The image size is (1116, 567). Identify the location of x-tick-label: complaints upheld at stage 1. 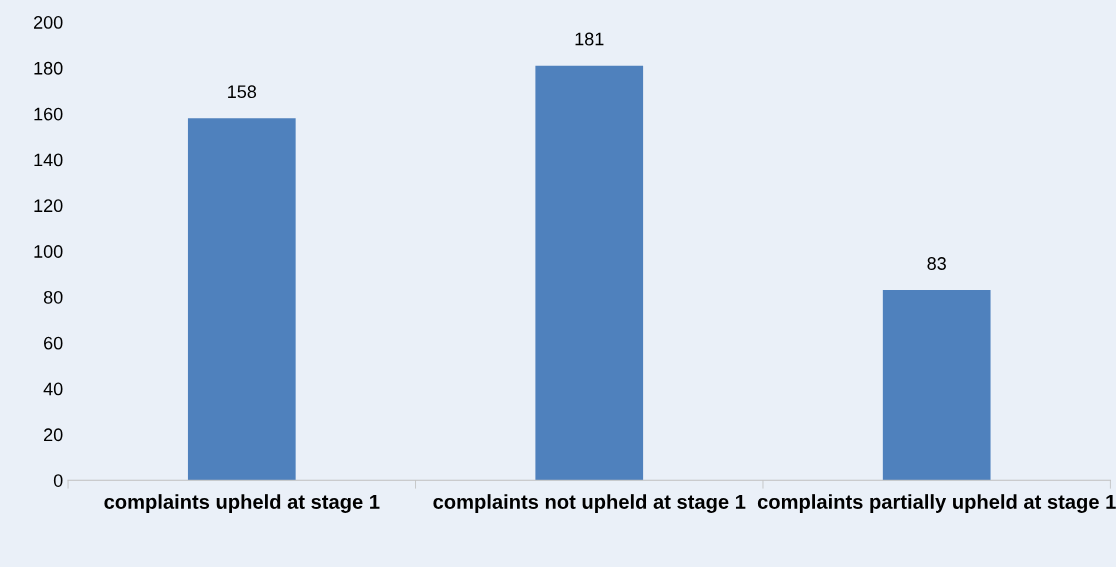
(242, 503).